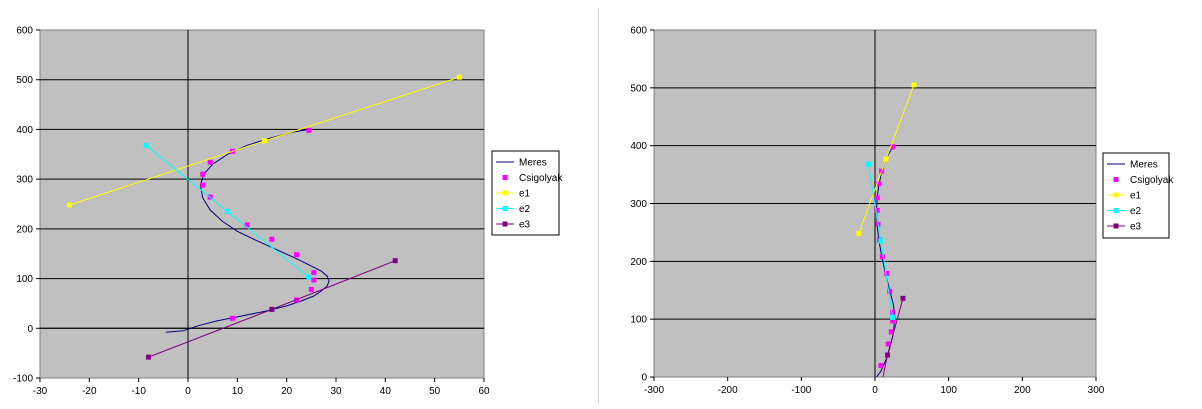 The width and height of the screenshot is (1202, 409). What do you see at coordinates (89, 391) in the screenshot?
I see `x-tick-label: -20` at bounding box center [89, 391].